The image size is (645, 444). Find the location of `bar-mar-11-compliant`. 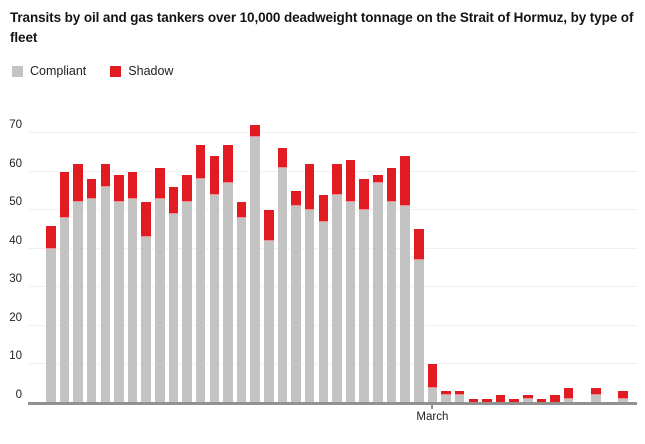

bar-mar-11-compliant is located at coordinates (568, 401).